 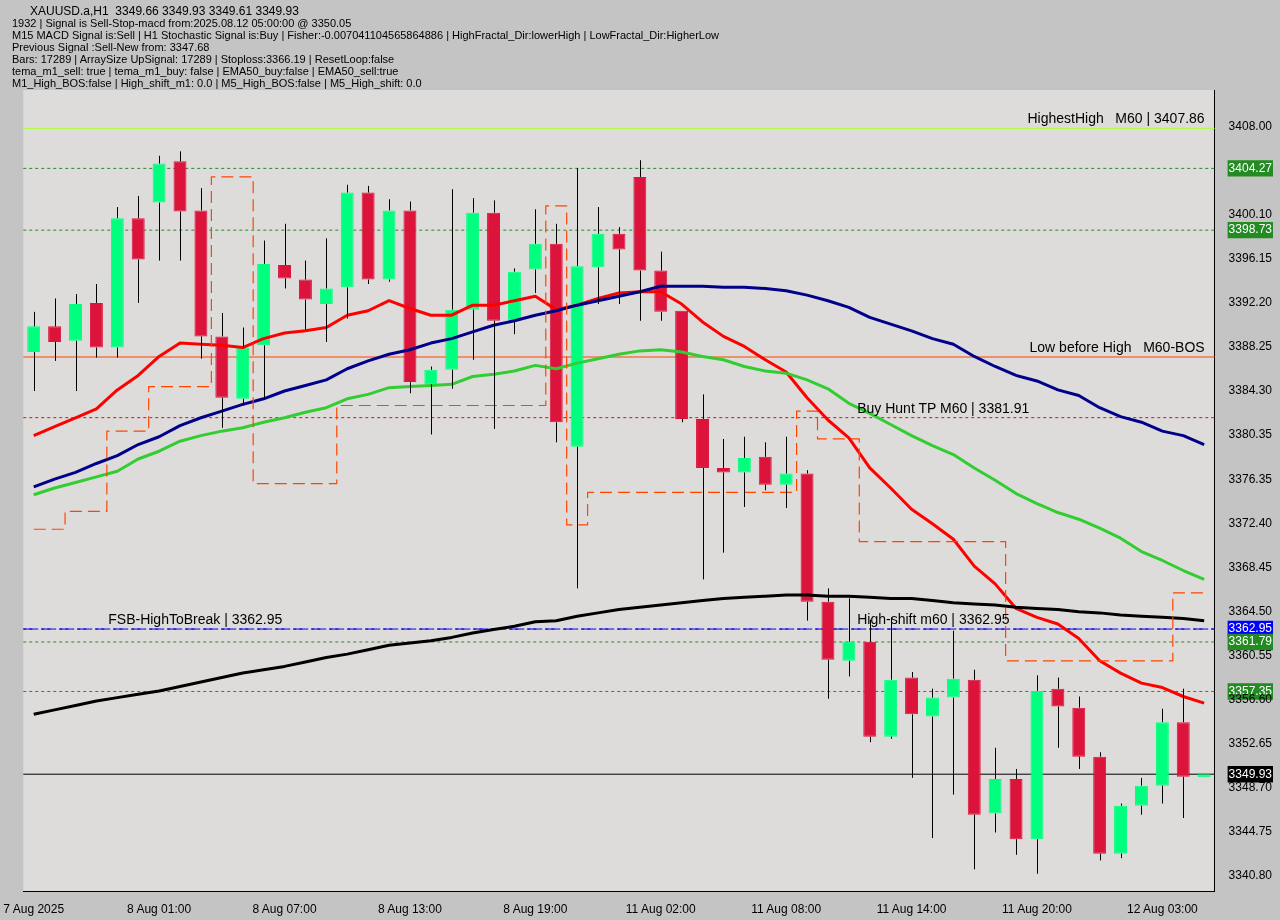 I want to click on text: Bars: 17289 | ArraySize UpSignal: 17289 | Stoploss:3366.19 | ResetLoop:false, so click(x=204, y=59).